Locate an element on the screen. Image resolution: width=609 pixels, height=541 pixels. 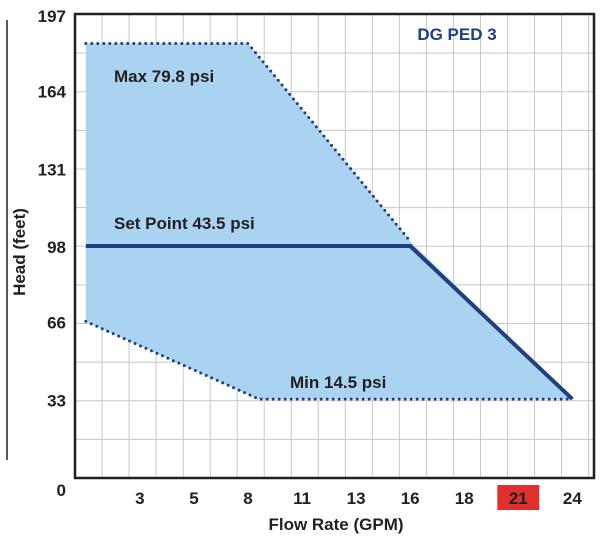
x-tick-label: 5 is located at coordinates (193, 498).